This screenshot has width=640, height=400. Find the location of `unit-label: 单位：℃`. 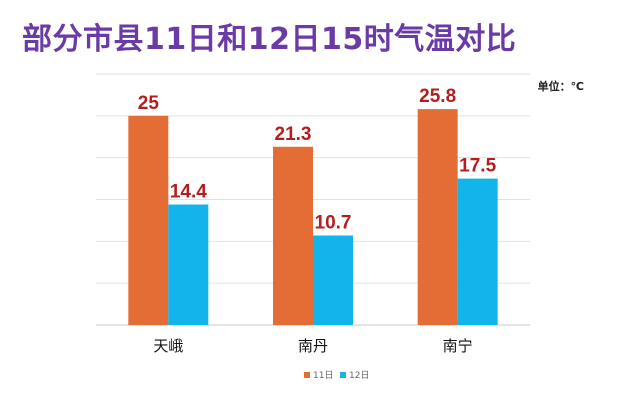

unit-label: 单位：℃ is located at coordinates (560, 86).